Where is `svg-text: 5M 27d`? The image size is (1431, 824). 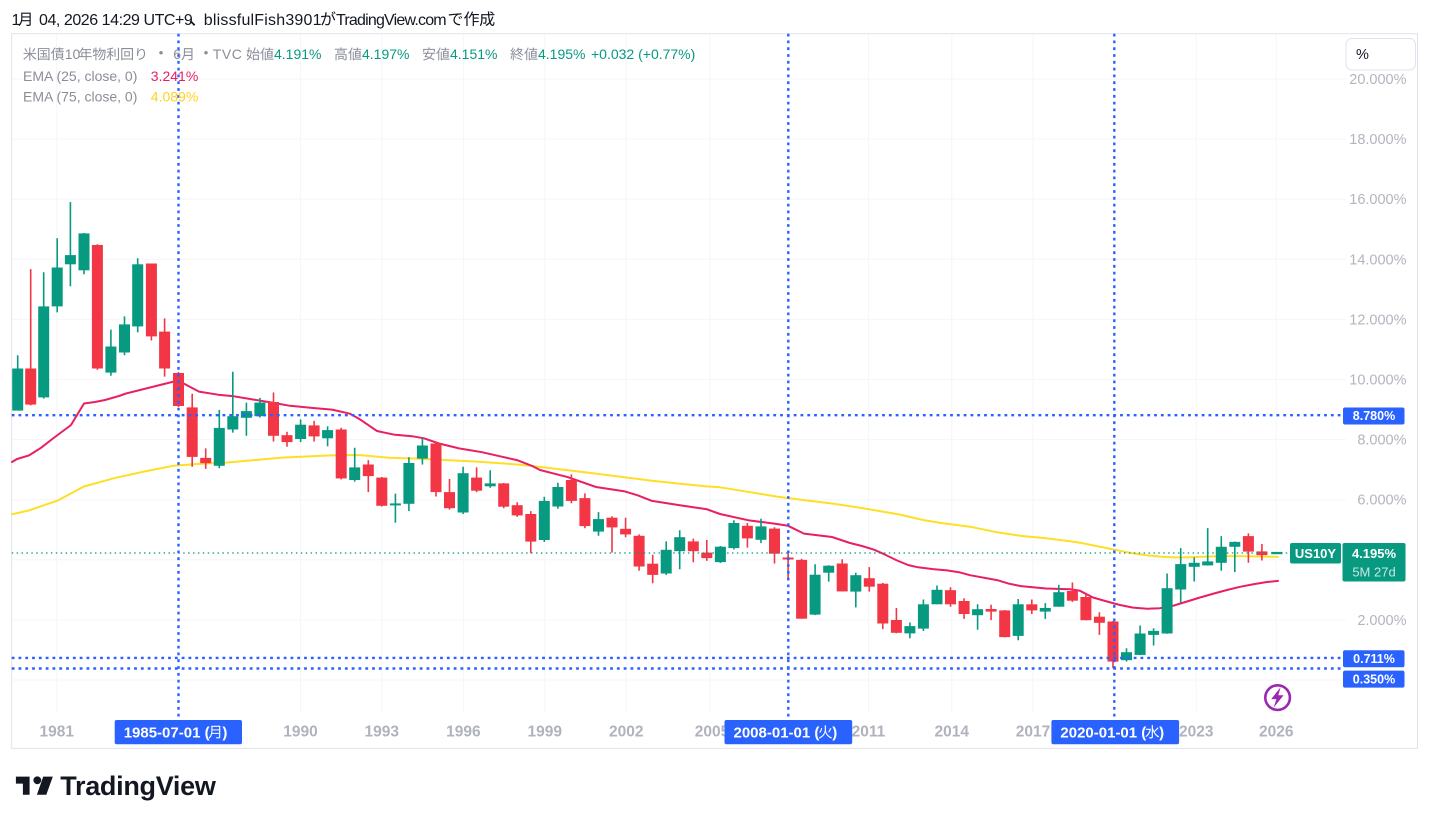
svg-text: 5M 27d is located at coordinates (1373, 572).